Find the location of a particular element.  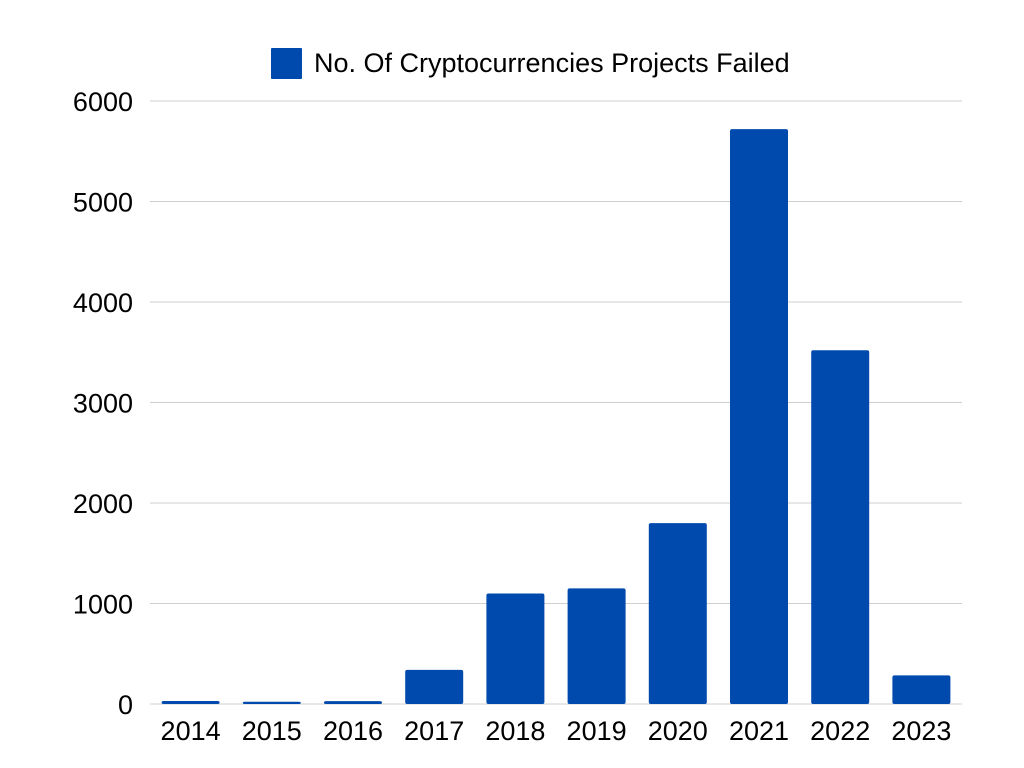

y-axis-ticks: 0 1000 2000 3000 4000 5000 6000 is located at coordinates (103, 403).